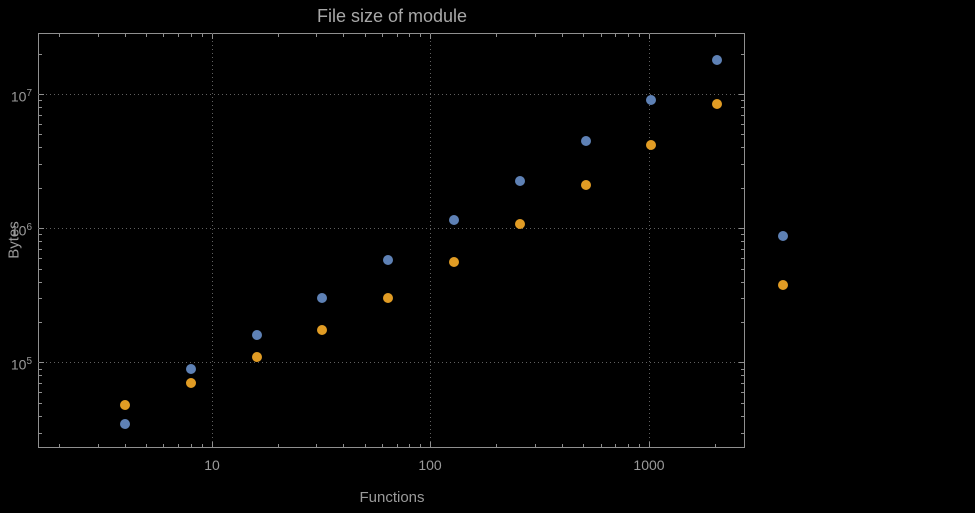  Describe the element at coordinates (392, 16) in the screenshot. I see `chart-title: File size of module` at that location.